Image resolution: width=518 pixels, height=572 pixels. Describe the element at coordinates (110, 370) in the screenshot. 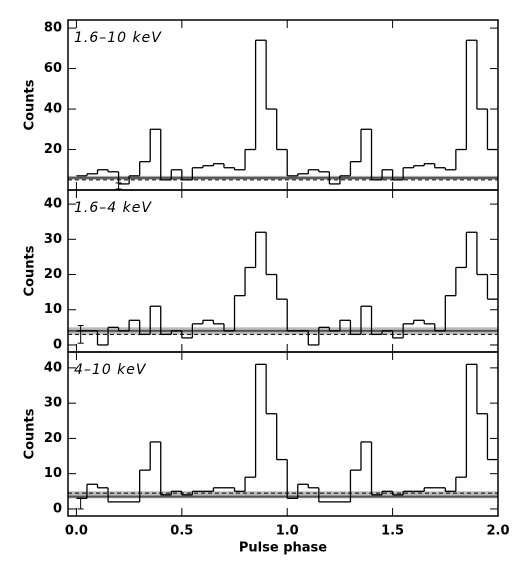

I see `panel-label: 4–10 keV` at that location.